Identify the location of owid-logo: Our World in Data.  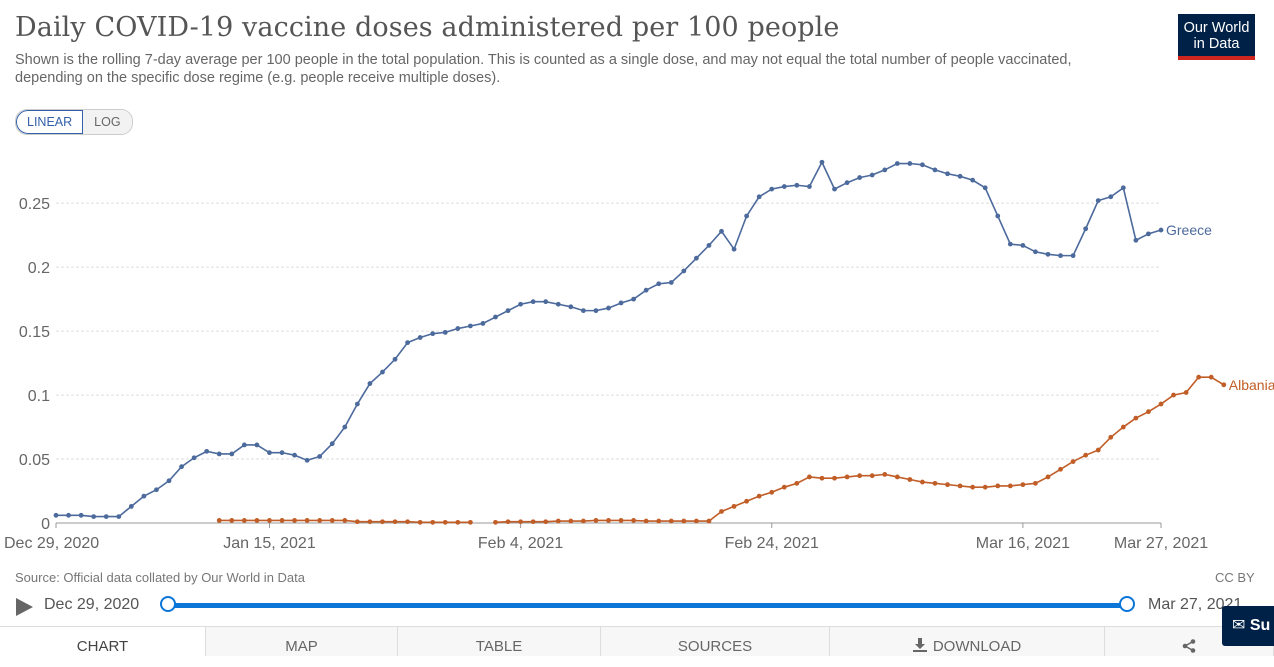
(1216, 37).